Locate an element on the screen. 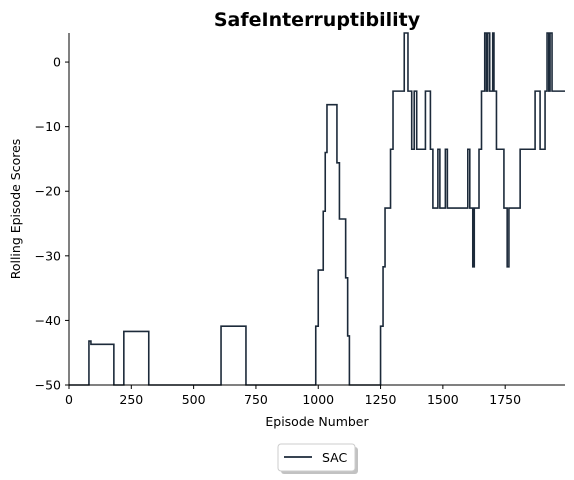  legend-label-sac: SAC is located at coordinates (334, 457).